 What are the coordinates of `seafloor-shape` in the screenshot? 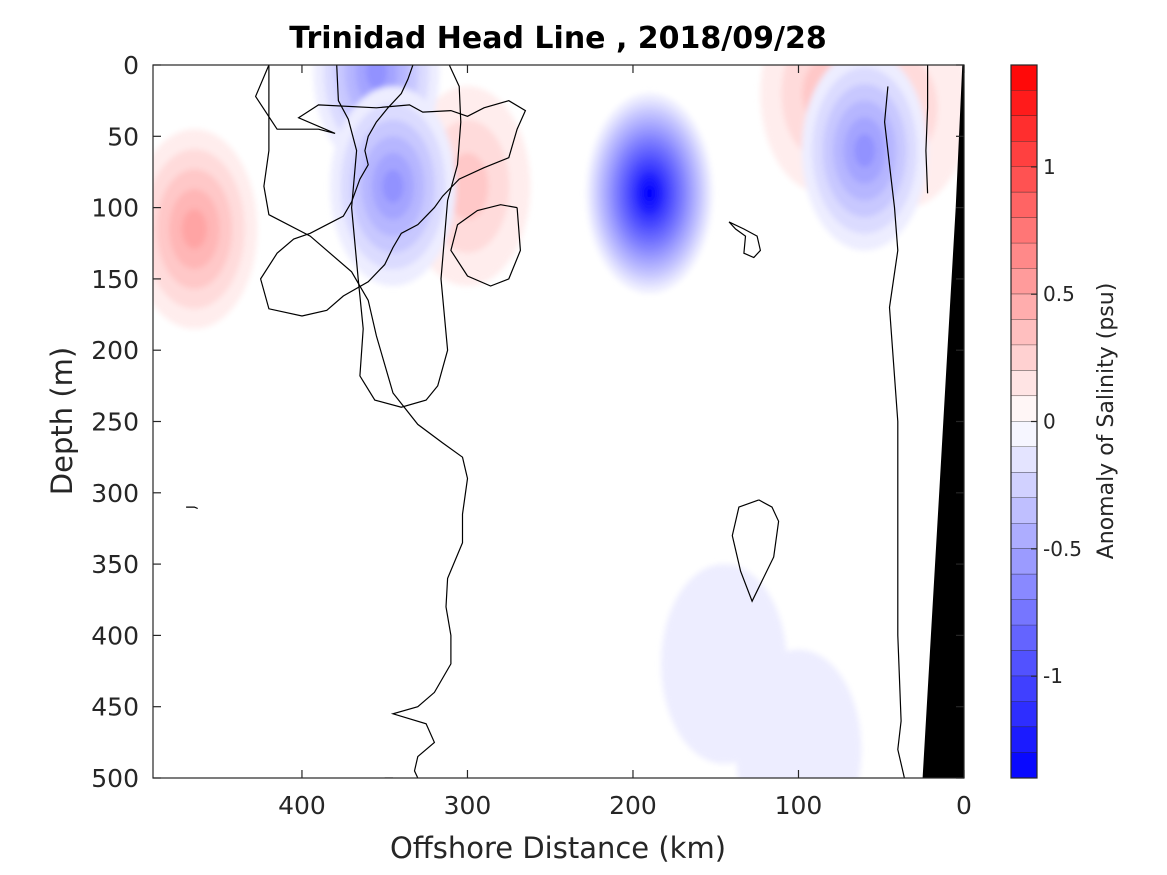 It's located at (943, 421).